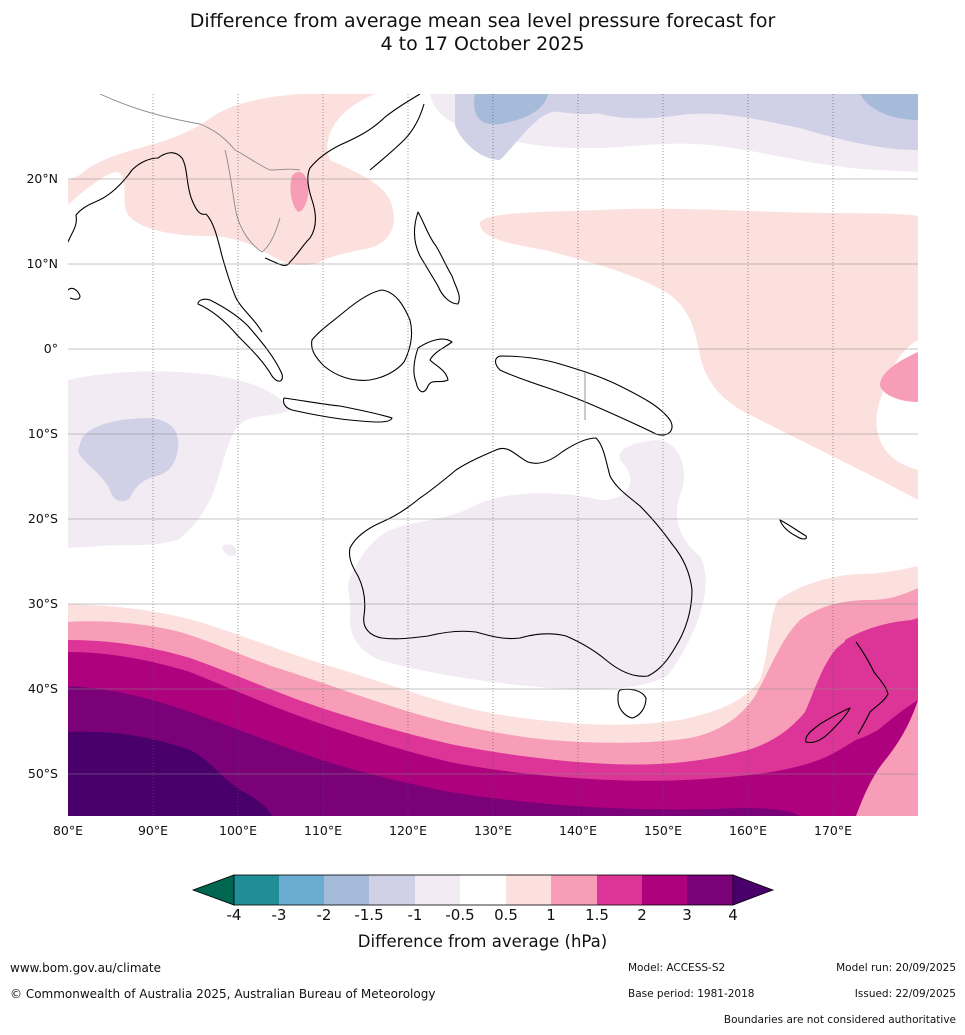  What do you see at coordinates (42, 688) in the screenshot?
I see `lat-label-40s: 40°S` at bounding box center [42, 688].